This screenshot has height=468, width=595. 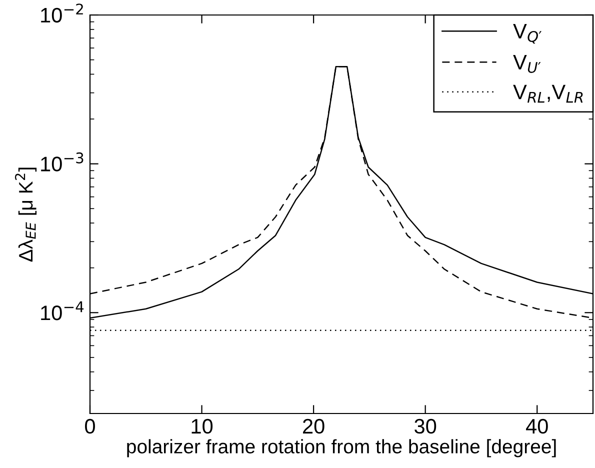 I want to click on x-tick-label: 20, so click(x=313, y=426).